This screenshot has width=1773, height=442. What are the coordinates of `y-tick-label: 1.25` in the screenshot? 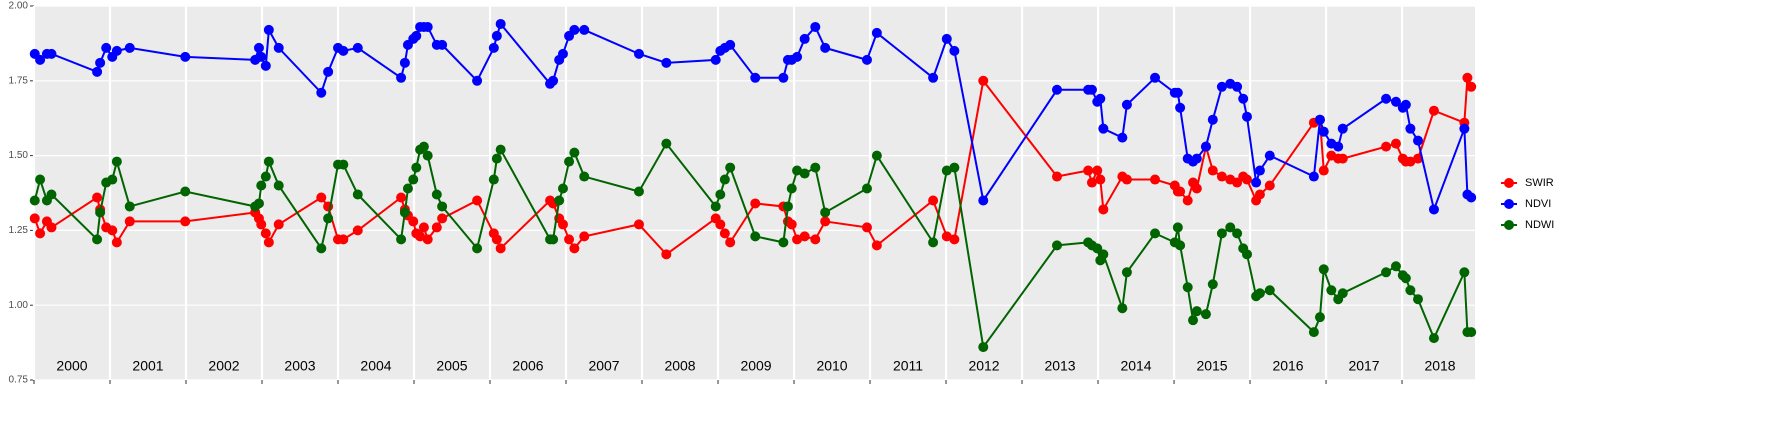 It's located at (19, 230).